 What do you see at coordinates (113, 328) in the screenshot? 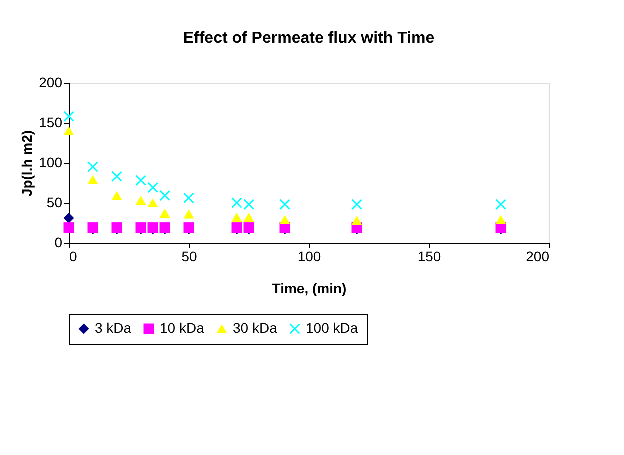
I see `legend-label: 3 kDa` at bounding box center [113, 328].